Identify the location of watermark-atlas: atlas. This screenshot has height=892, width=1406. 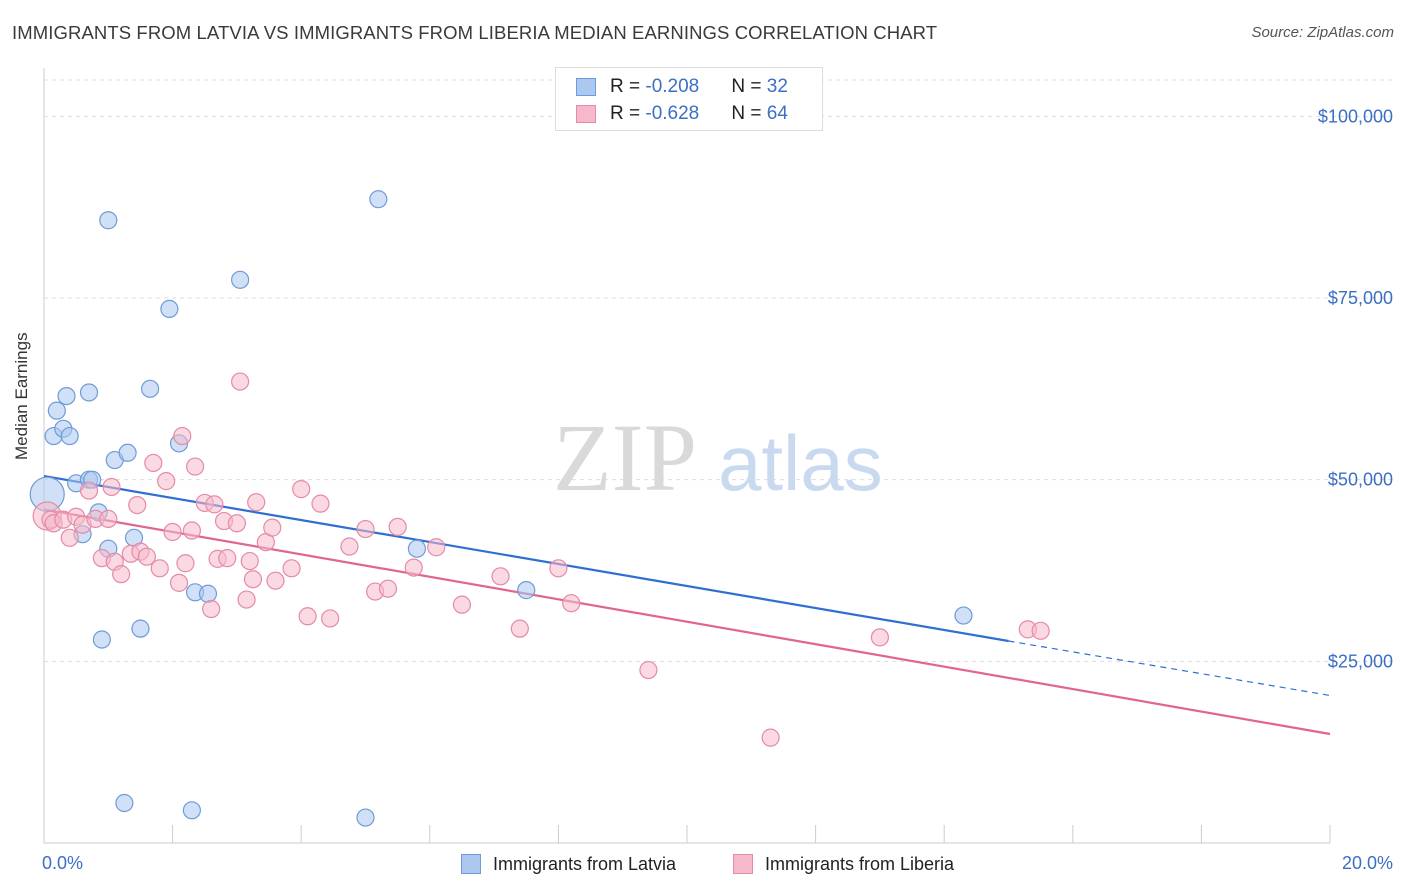
(800, 463).